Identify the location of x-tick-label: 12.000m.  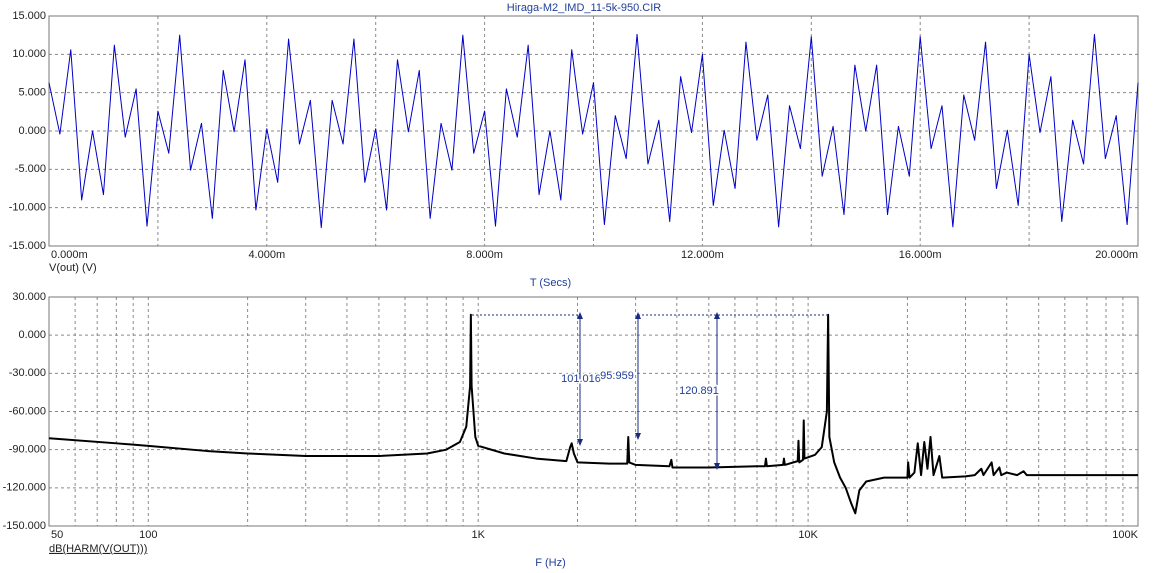
(702, 255).